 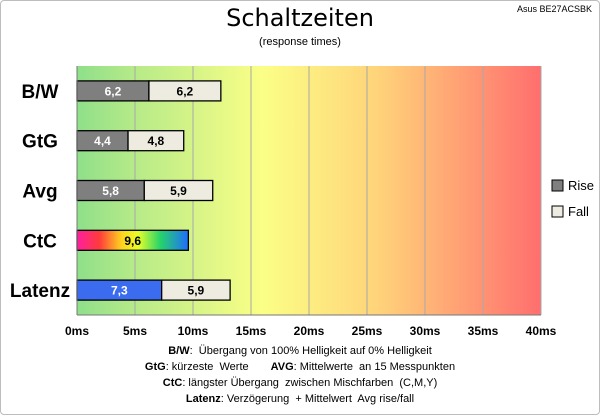 I want to click on data-label: 4,4, so click(x=102, y=141).